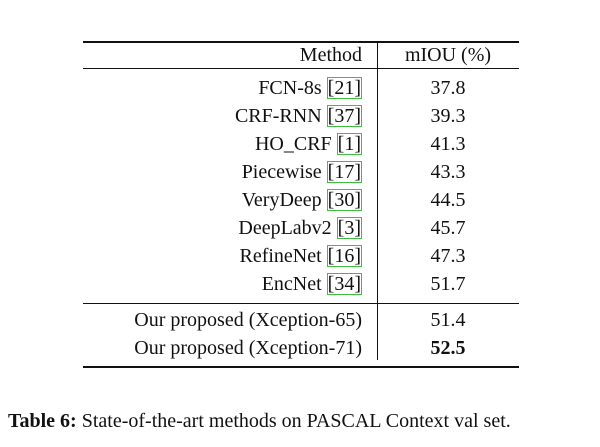 The height and width of the screenshot is (447, 600). I want to click on method-name: Our proposed (Xception-71), so click(248, 348).